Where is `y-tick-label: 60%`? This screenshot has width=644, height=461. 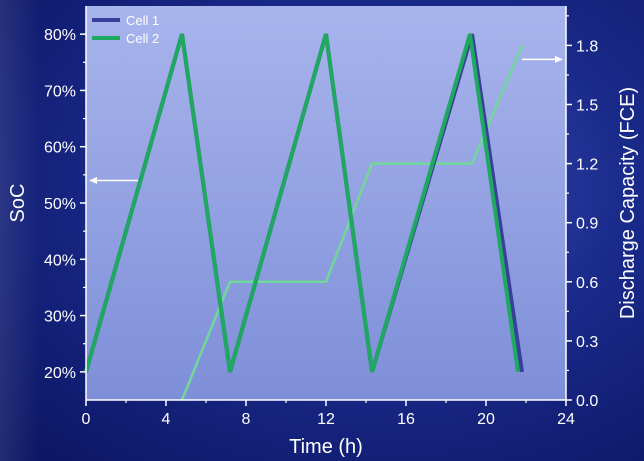 y-tick-label: 60% is located at coordinates (60, 148).